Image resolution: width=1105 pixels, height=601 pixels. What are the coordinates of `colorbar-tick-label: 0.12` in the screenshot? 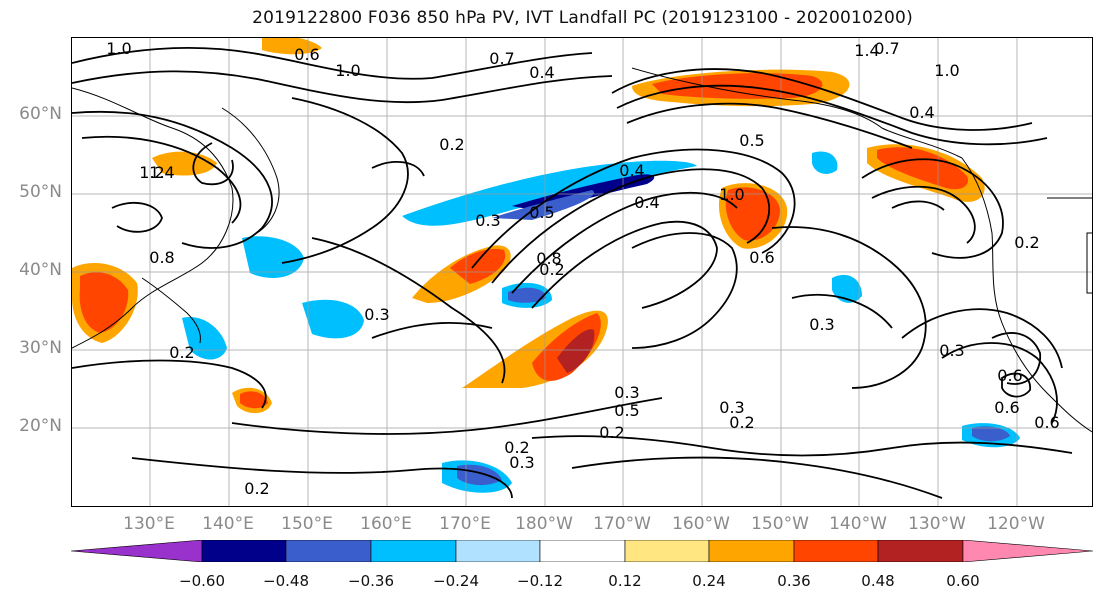 It's located at (625, 581).